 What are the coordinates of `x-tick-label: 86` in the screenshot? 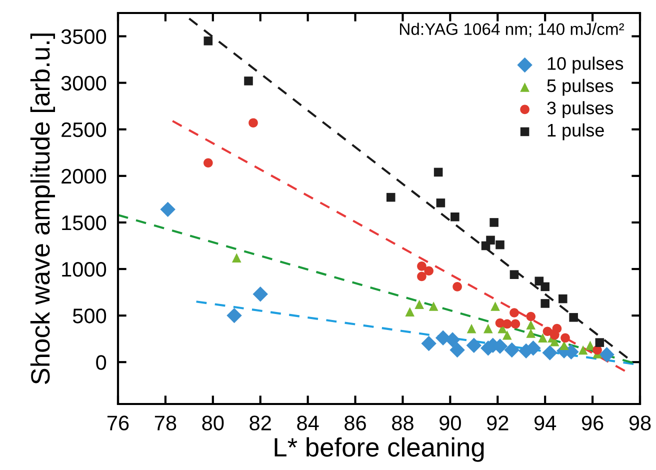 It's located at (355, 423).